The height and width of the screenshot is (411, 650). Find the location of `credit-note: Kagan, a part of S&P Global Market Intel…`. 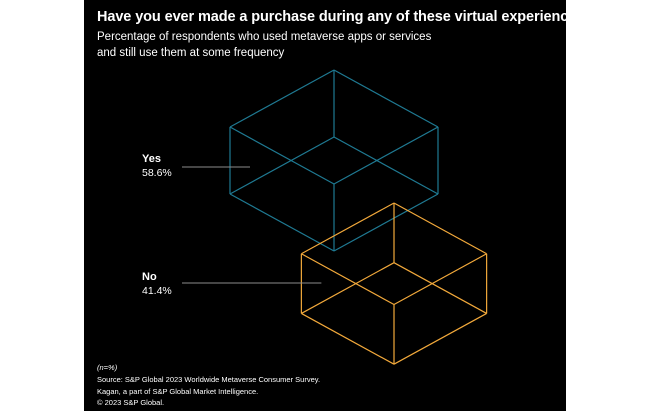

credit-note: Kagan, a part of S&P Global Market Intel… is located at coordinates (178, 391).